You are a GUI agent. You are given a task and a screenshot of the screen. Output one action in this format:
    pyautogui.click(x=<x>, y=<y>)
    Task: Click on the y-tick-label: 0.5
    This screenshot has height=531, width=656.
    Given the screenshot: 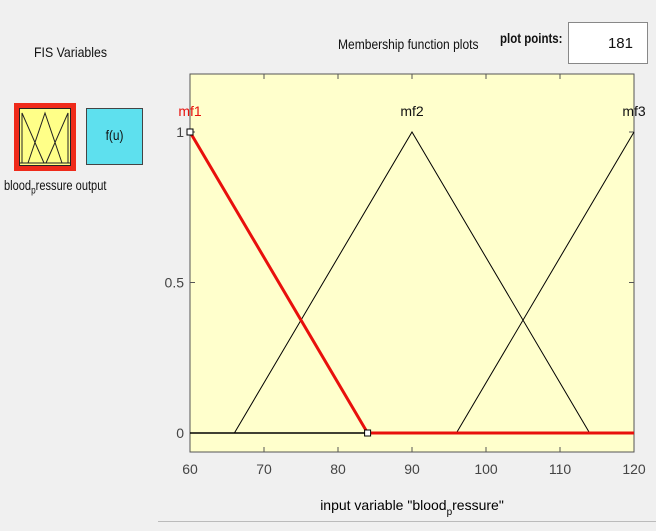 What is the action you would take?
    pyautogui.click(x=175, y=283)
    